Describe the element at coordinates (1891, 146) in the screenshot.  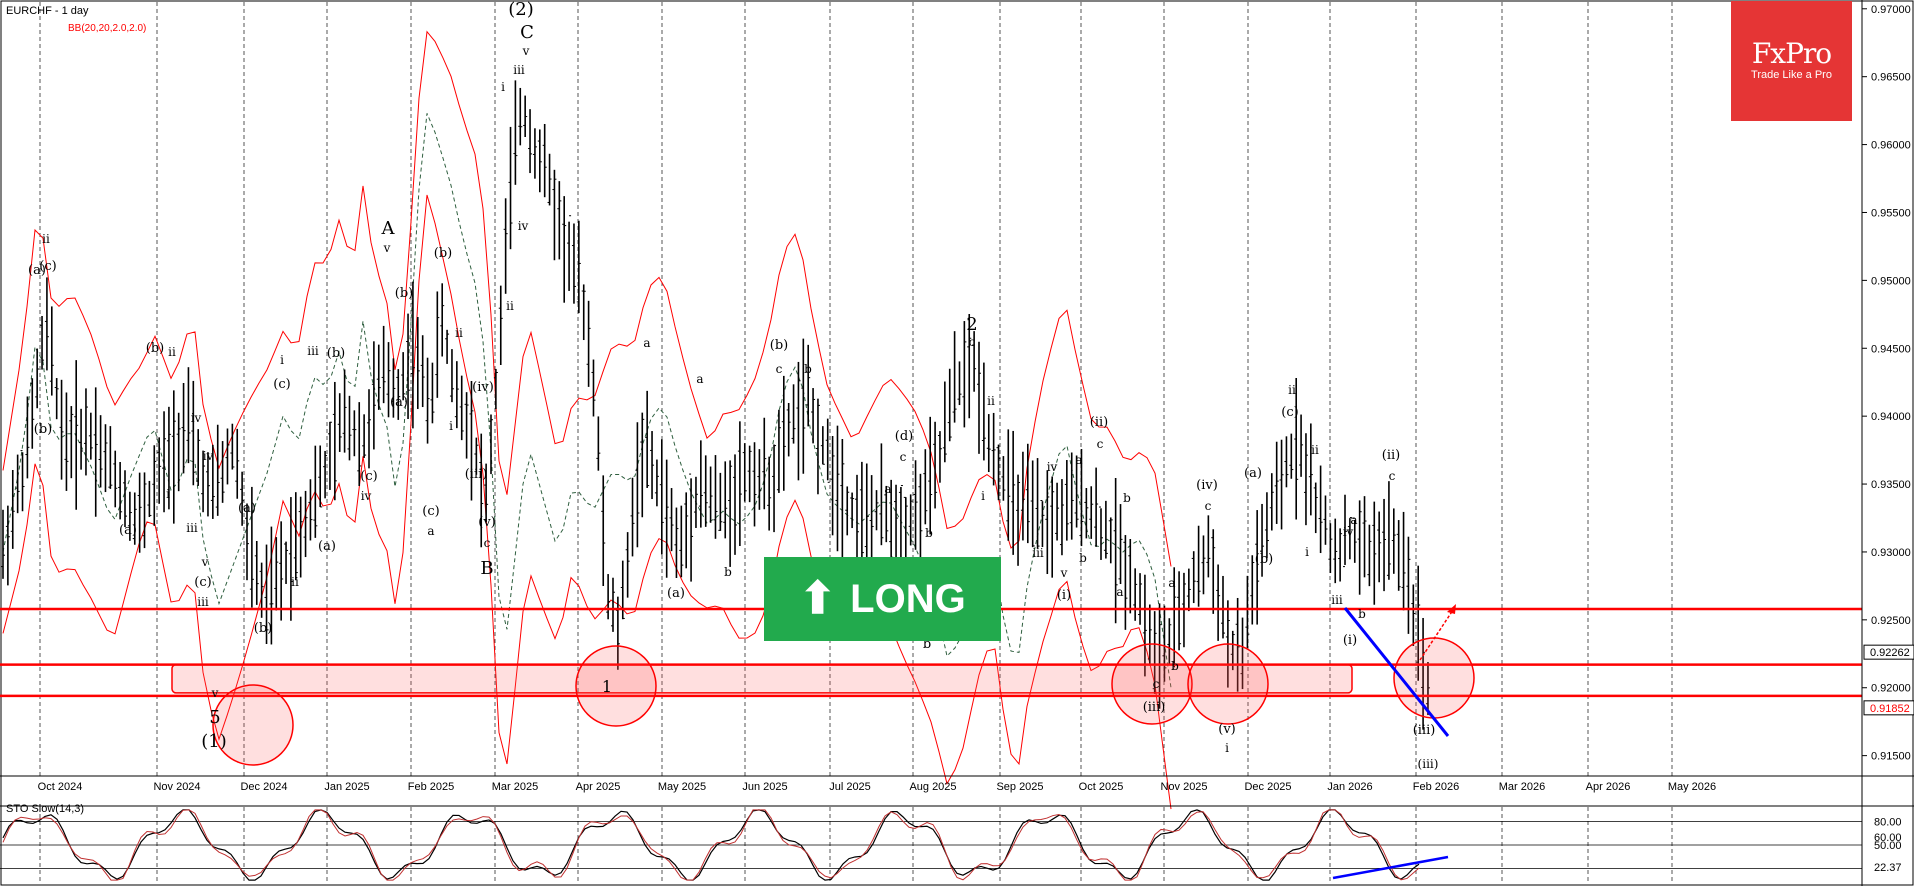
I see `y-tick-label: 0.96000` at that location.